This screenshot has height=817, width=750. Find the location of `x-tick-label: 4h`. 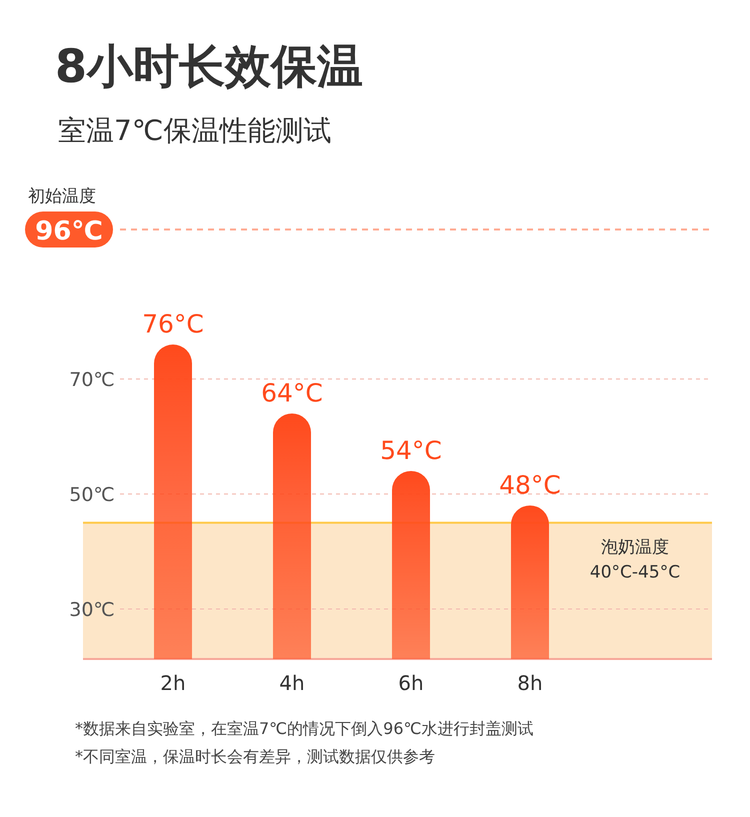

x-tick-label: 4h is located at coordinates (292, 683).